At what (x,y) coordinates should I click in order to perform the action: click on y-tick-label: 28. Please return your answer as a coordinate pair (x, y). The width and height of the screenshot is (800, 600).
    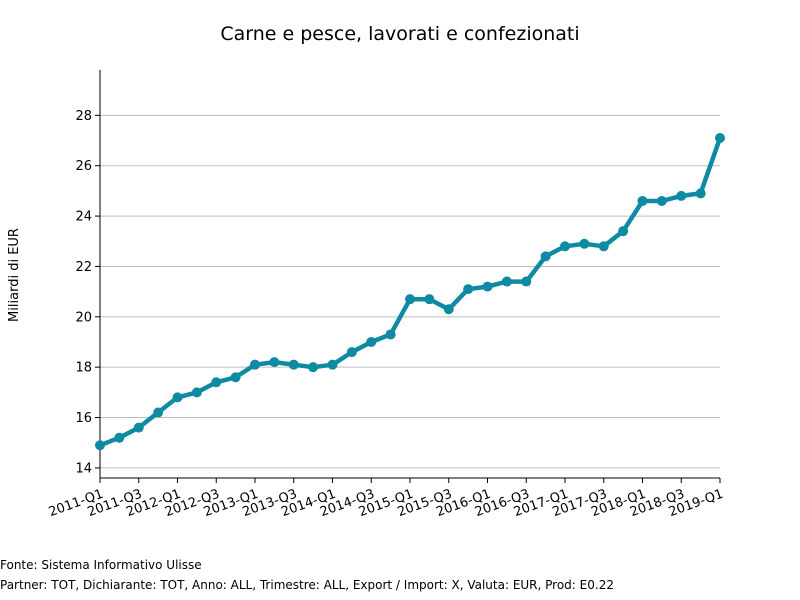
    Looking at the image, I should click on (83, 116).